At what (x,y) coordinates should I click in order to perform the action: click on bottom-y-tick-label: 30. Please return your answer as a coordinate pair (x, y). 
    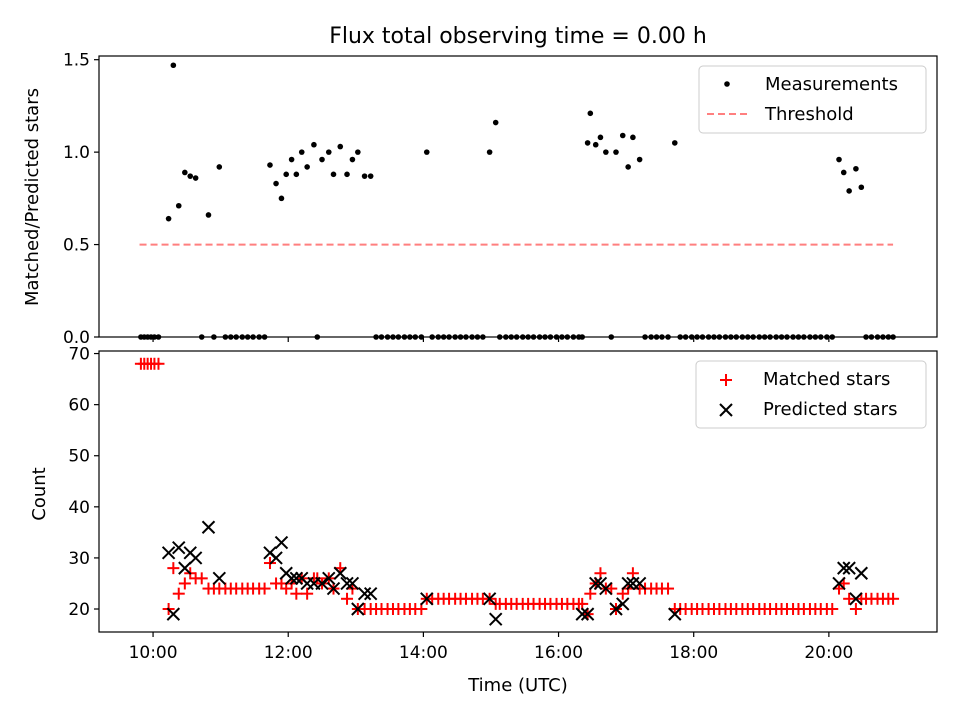
    Looking at the image, I should click on (79, 559).